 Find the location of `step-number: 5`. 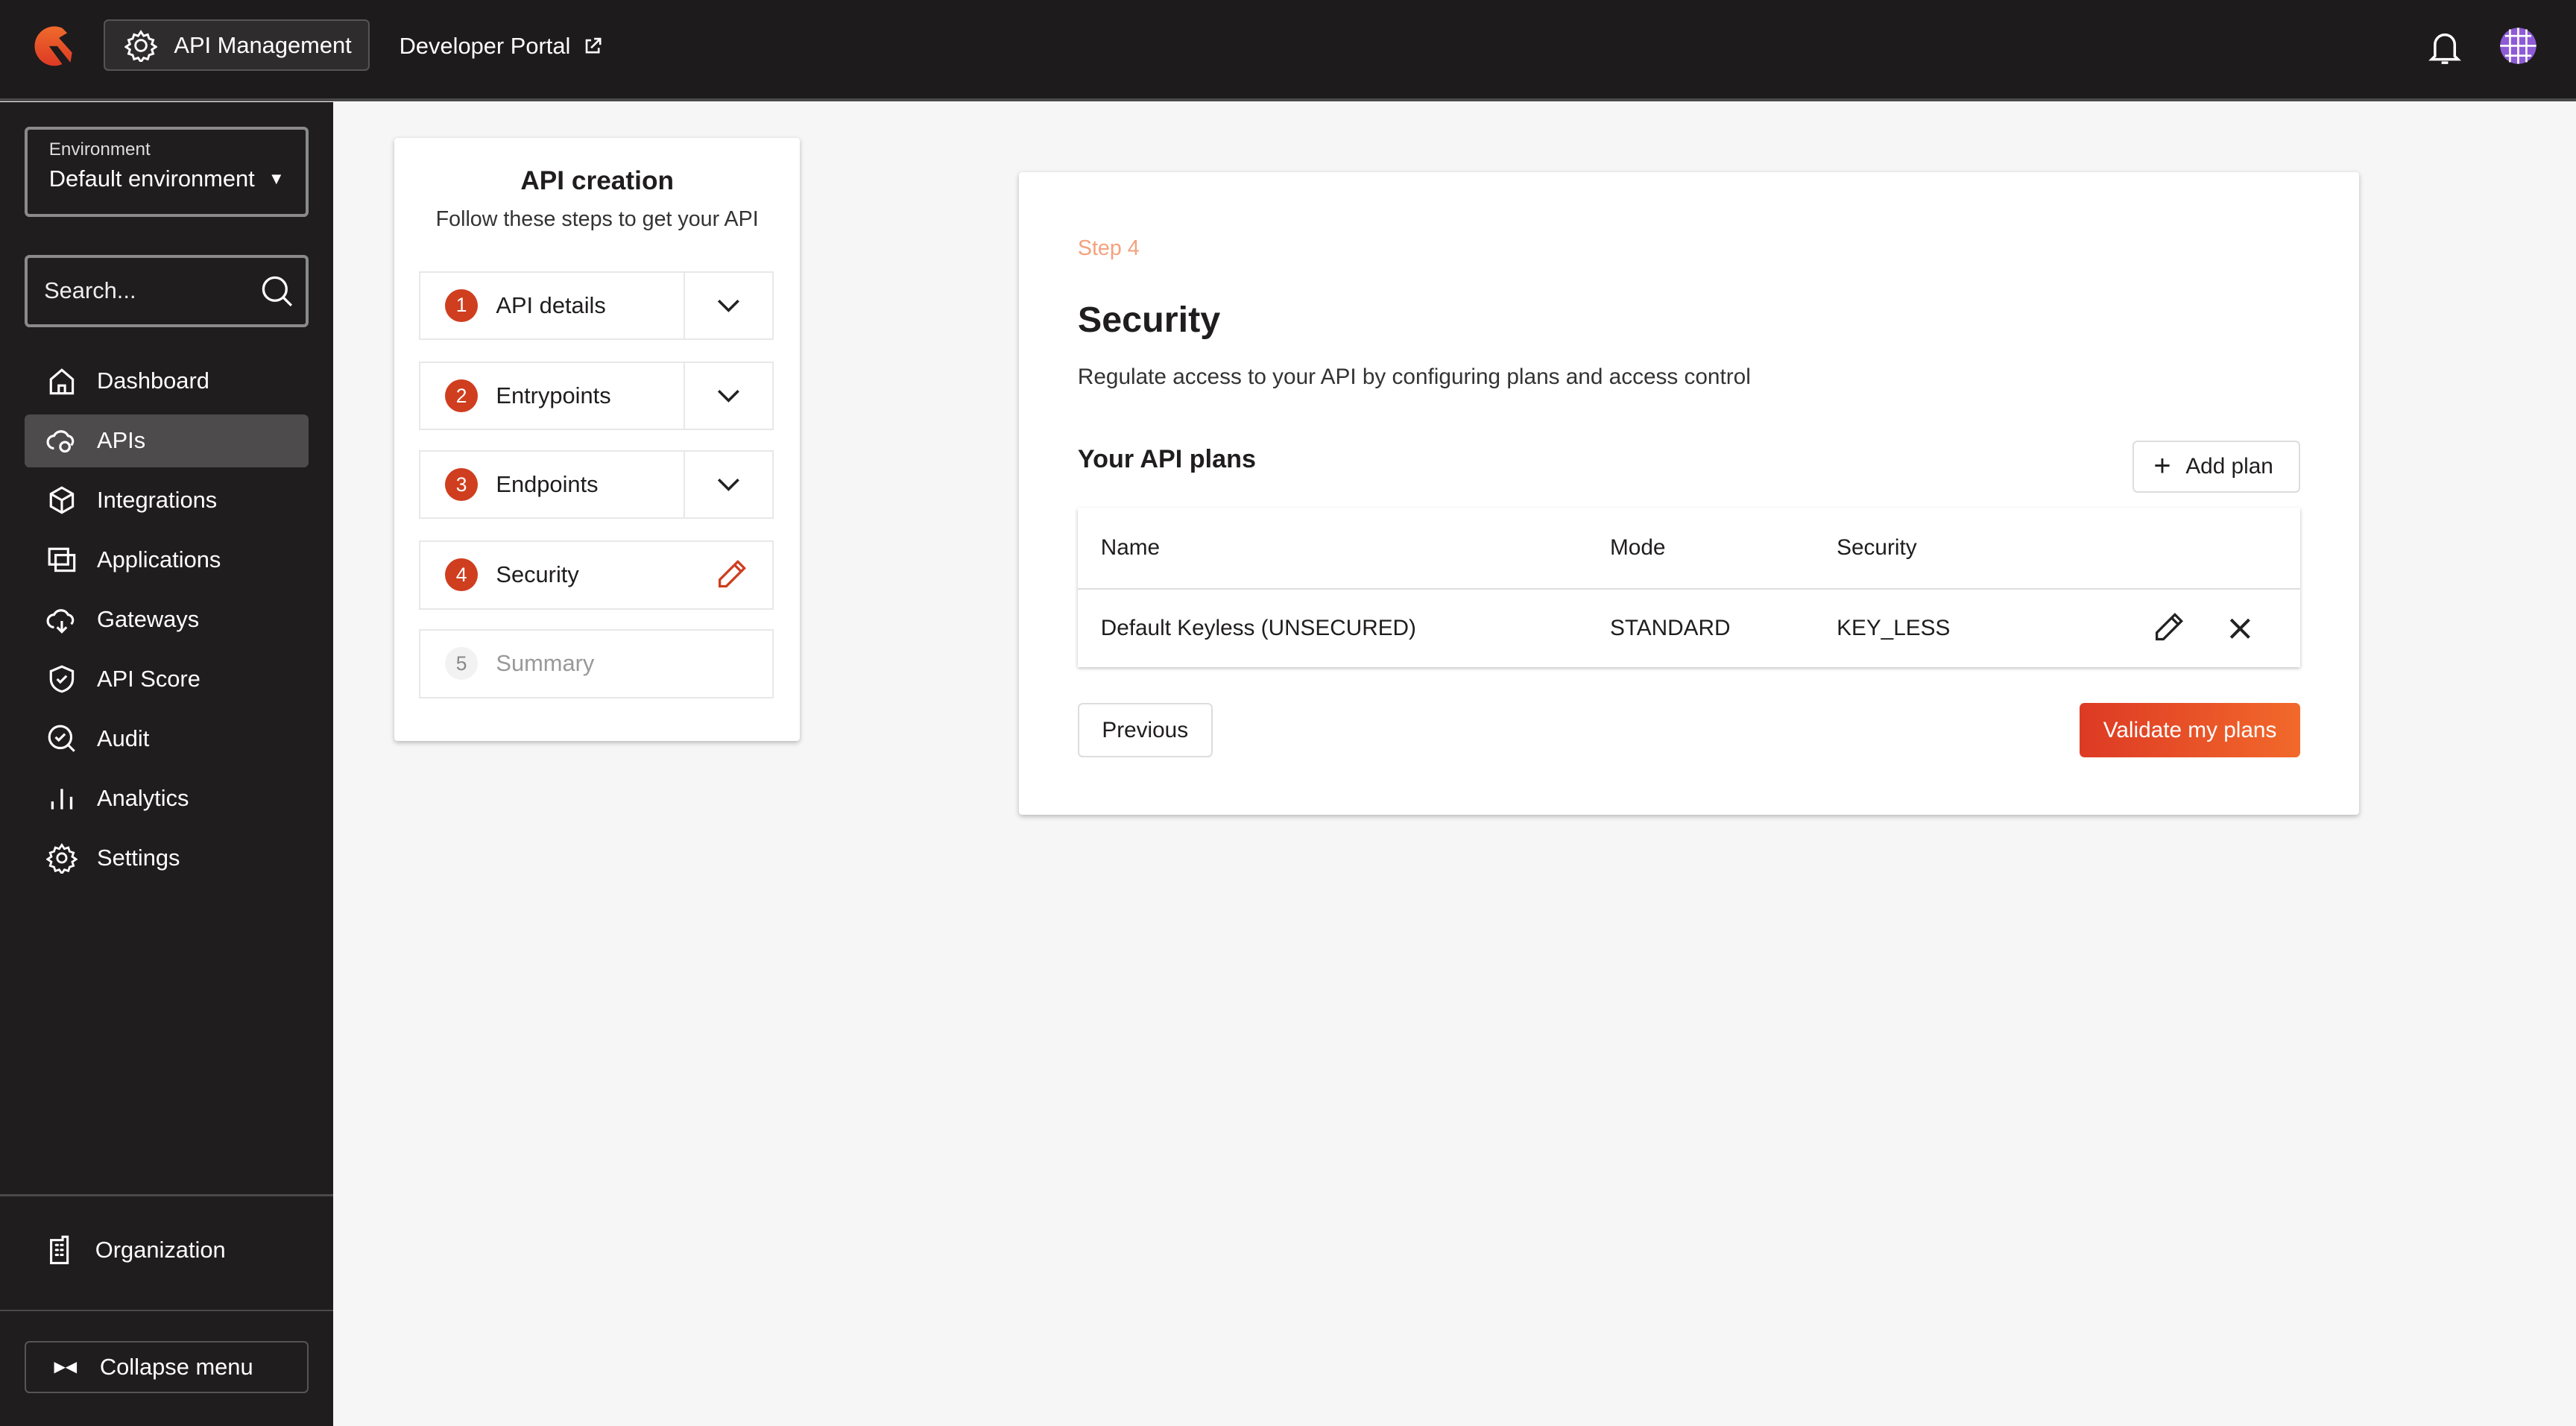

step-number: 5 is located at coordinates (462, 664).